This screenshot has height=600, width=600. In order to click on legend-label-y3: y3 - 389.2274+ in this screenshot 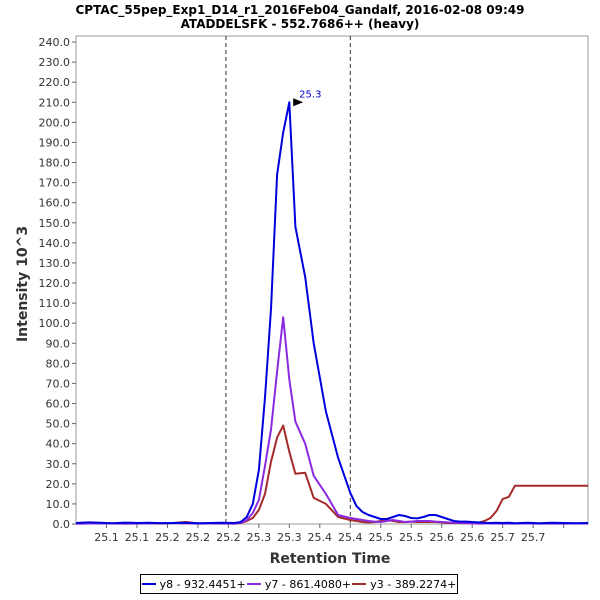, I will do `click(413, 584)`.